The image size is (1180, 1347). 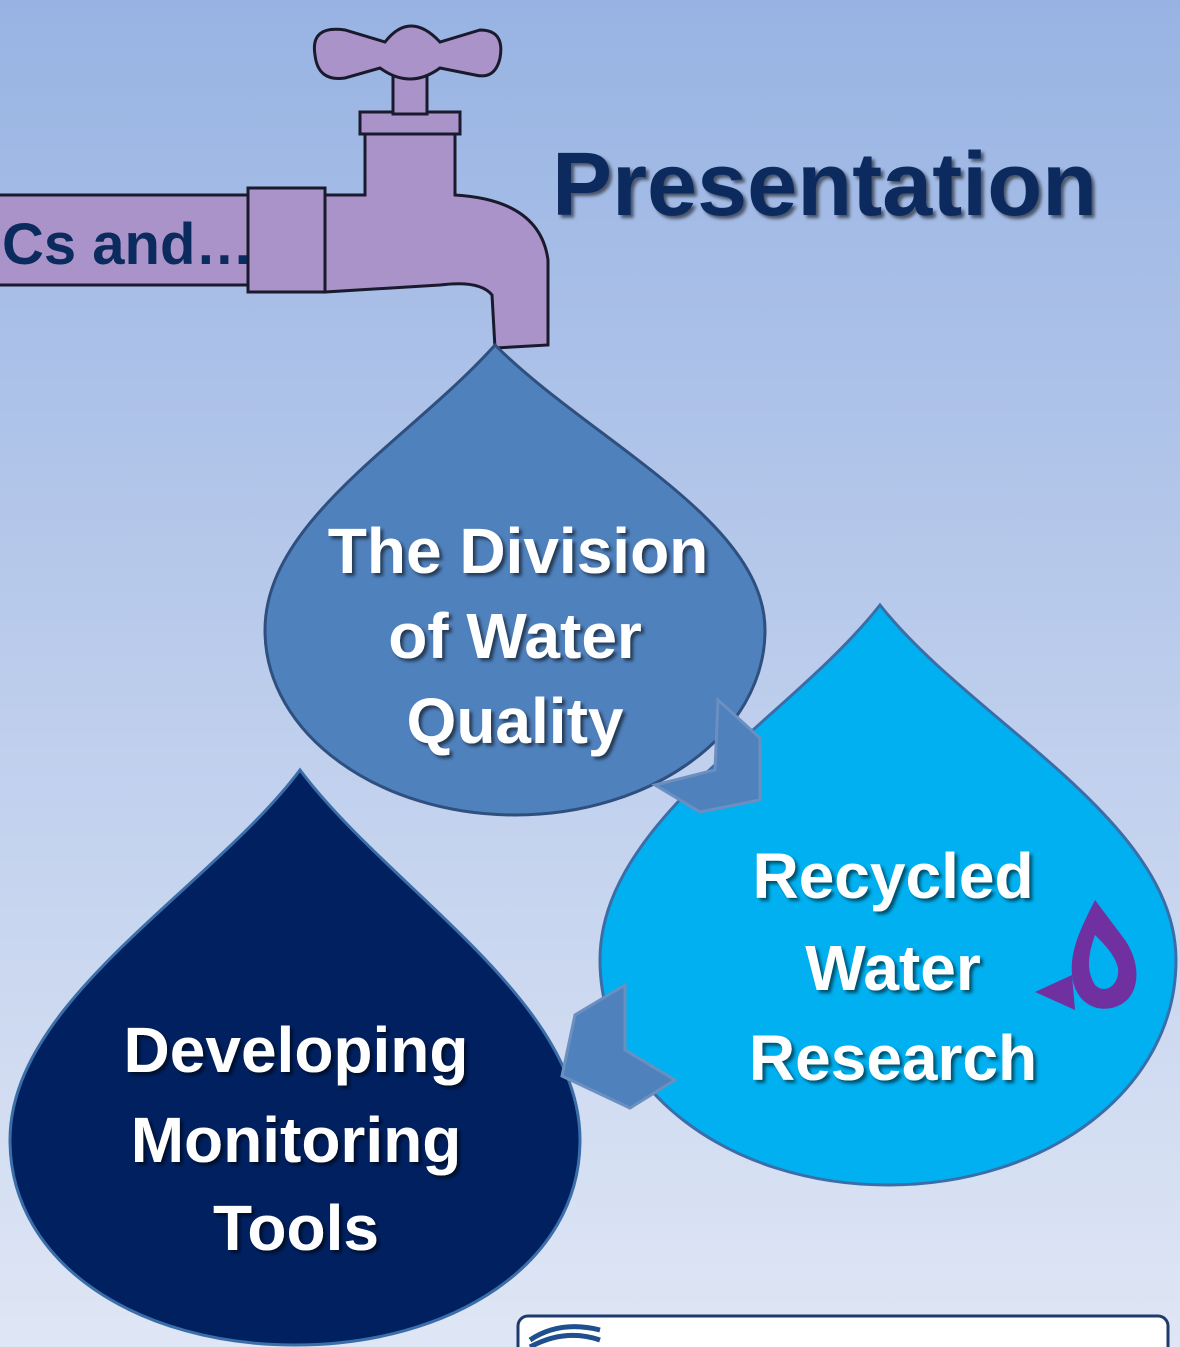 I want to click on pipe, so click(x=126, y=240).